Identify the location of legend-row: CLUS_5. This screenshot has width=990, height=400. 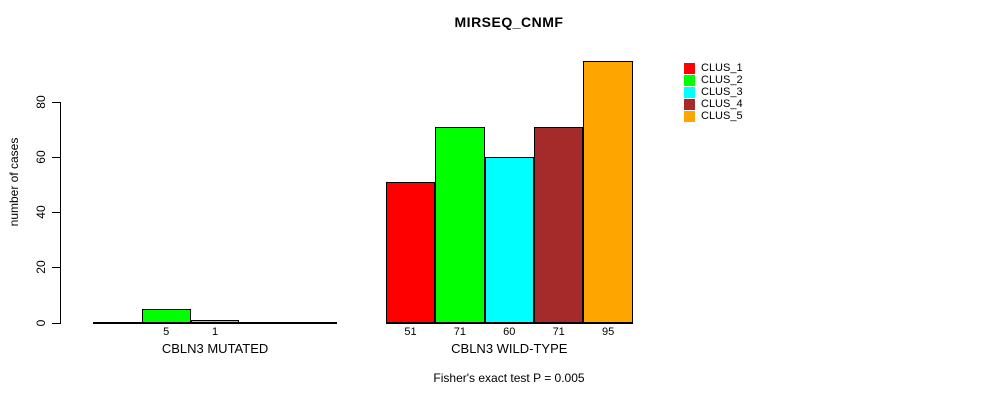
(713, 116).